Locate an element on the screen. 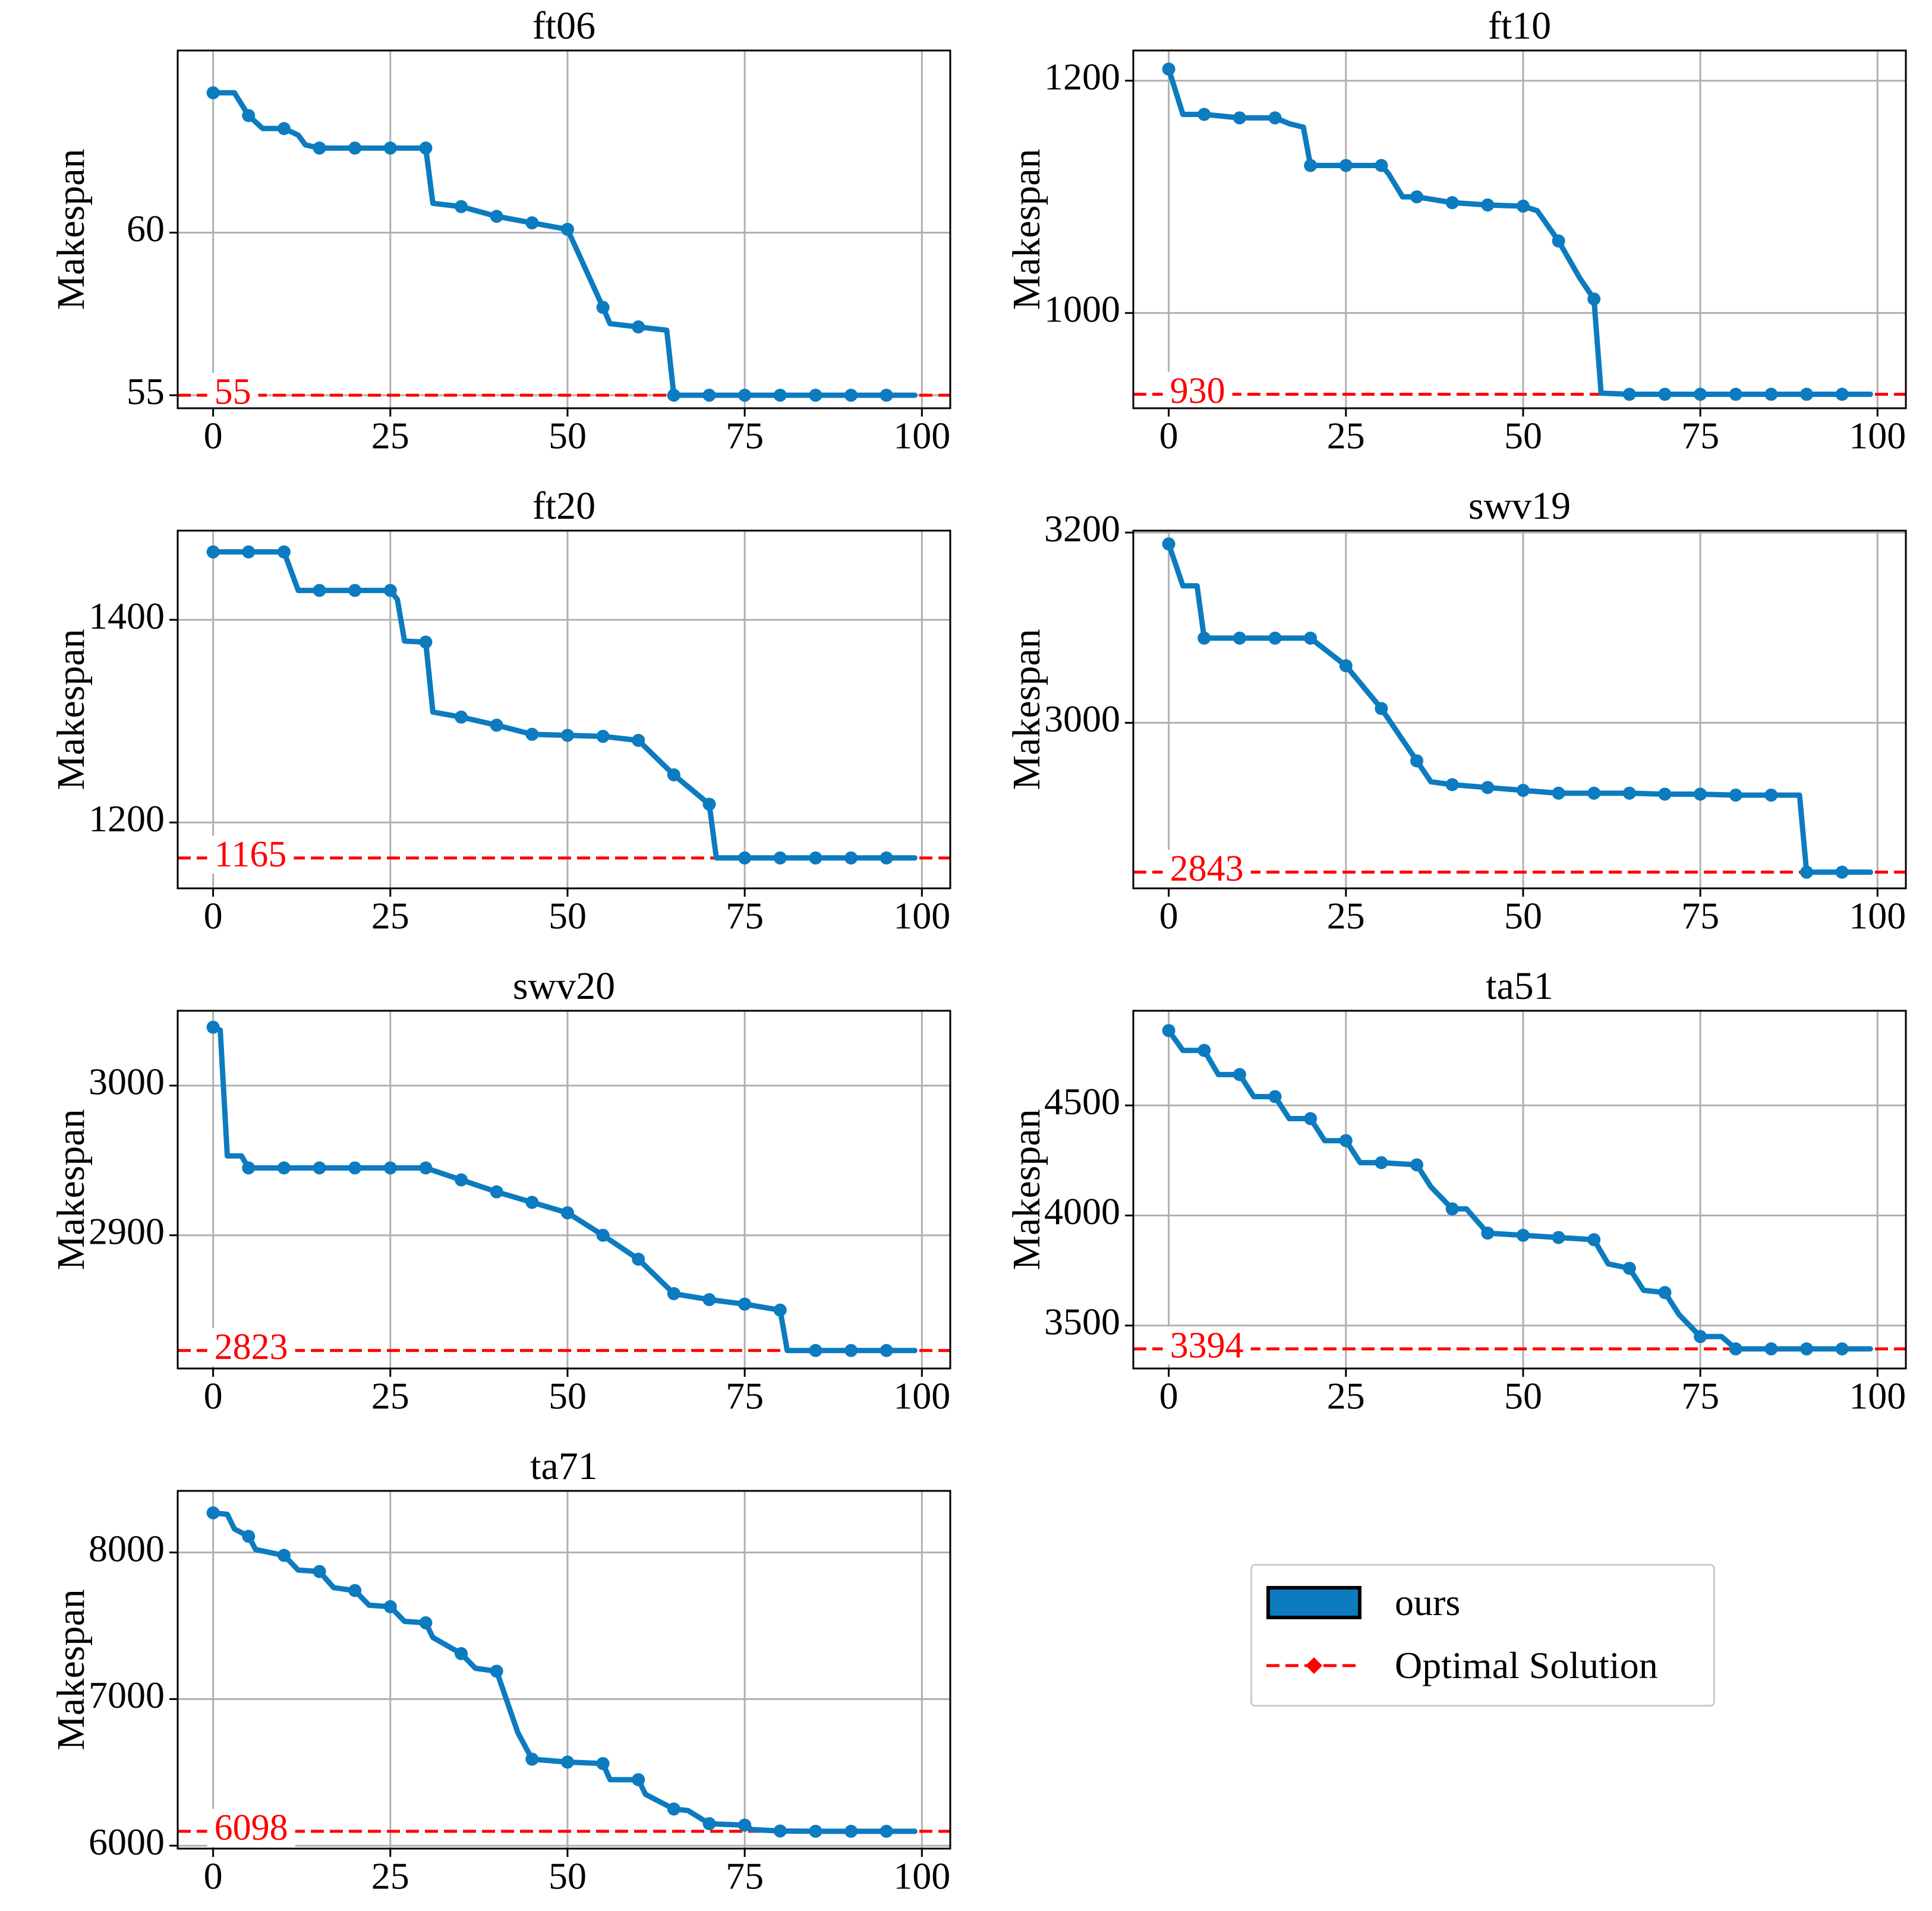 The image size is (1932, 1911). legend-label-ours: ours is located at coordinates (1428, 1602).